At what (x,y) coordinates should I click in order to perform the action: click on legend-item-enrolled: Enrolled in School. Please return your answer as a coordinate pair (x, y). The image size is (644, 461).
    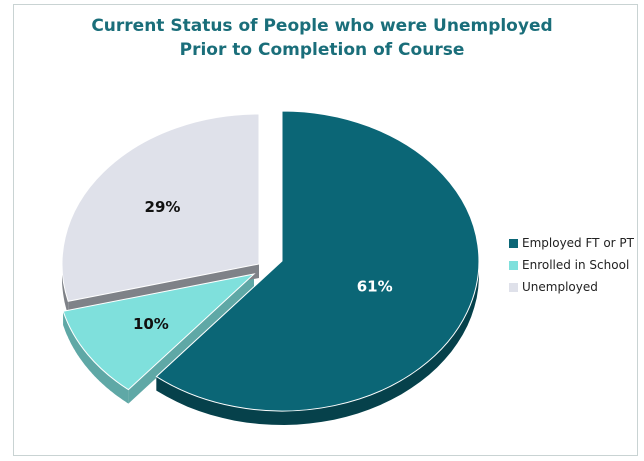
    Looking at the image, I should click on (571, 265).